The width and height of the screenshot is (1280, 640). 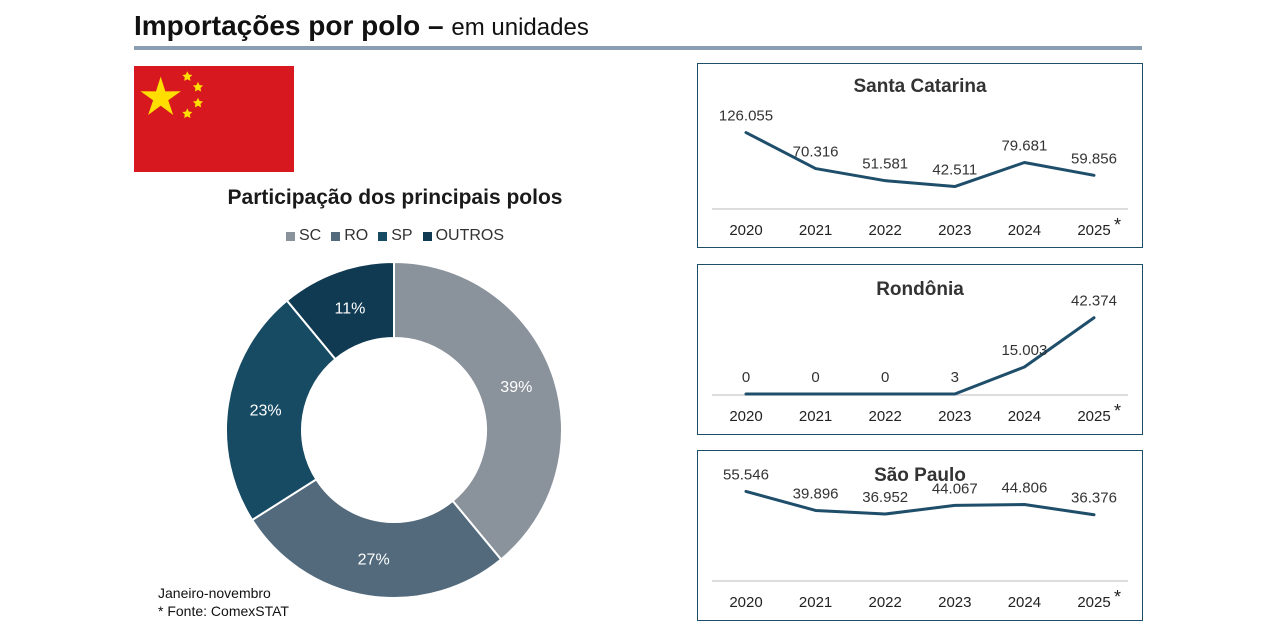 What do you see at coordinates (885, 602) in the screenshot?
I see `x-tick-sao-paulo-2022: 2022` at bounding box center [885, 602].